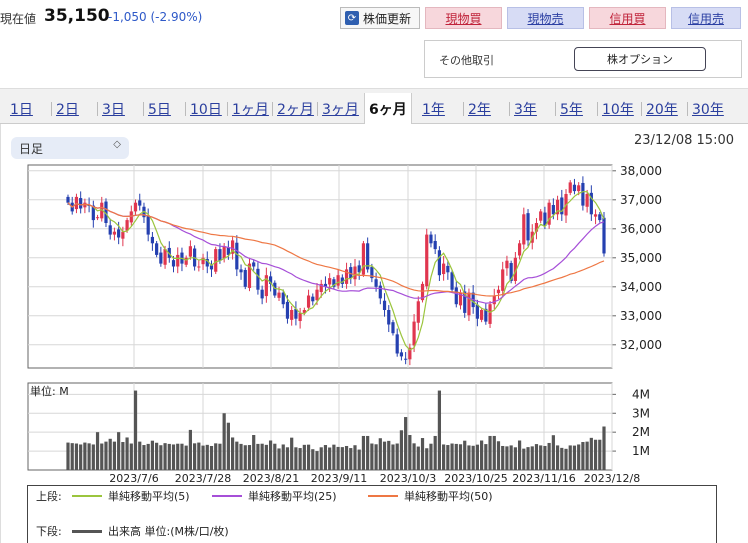 The image size is (748, 543). I want to click on refresh-price-button: ⟳ 株価更新, so click(380, 18).